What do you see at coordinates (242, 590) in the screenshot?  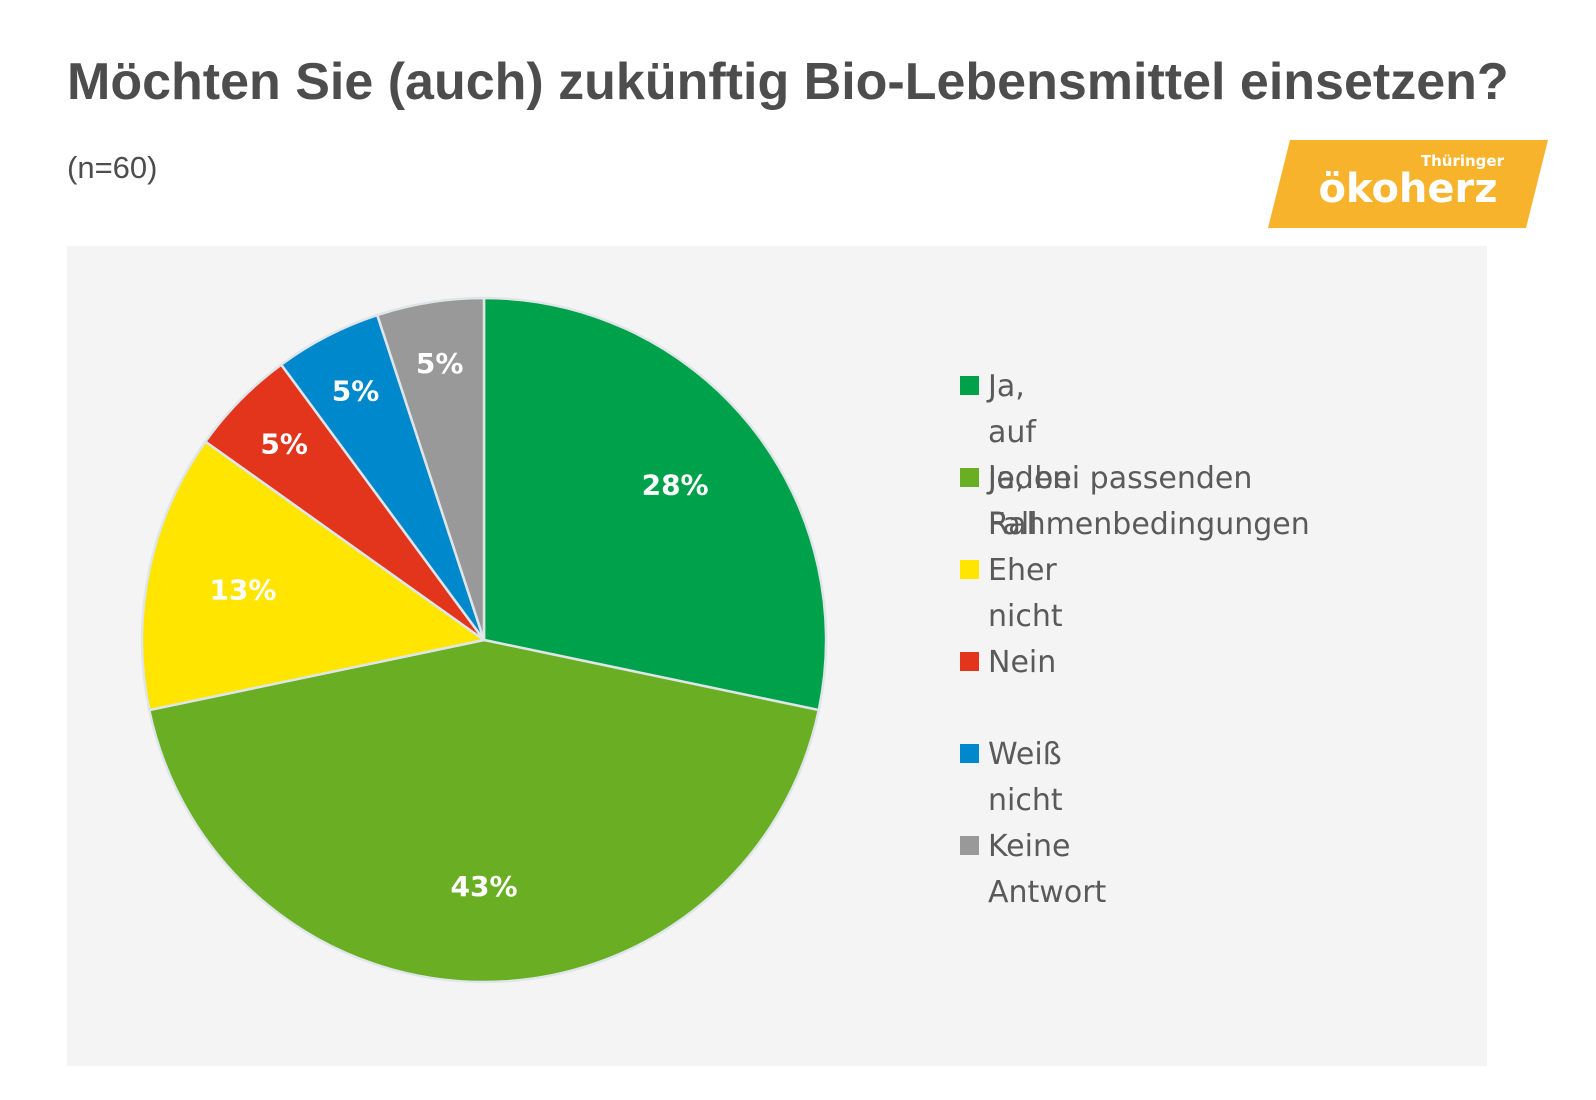 I see `pie-label-2: 13%` at bounding box center [242, 590].